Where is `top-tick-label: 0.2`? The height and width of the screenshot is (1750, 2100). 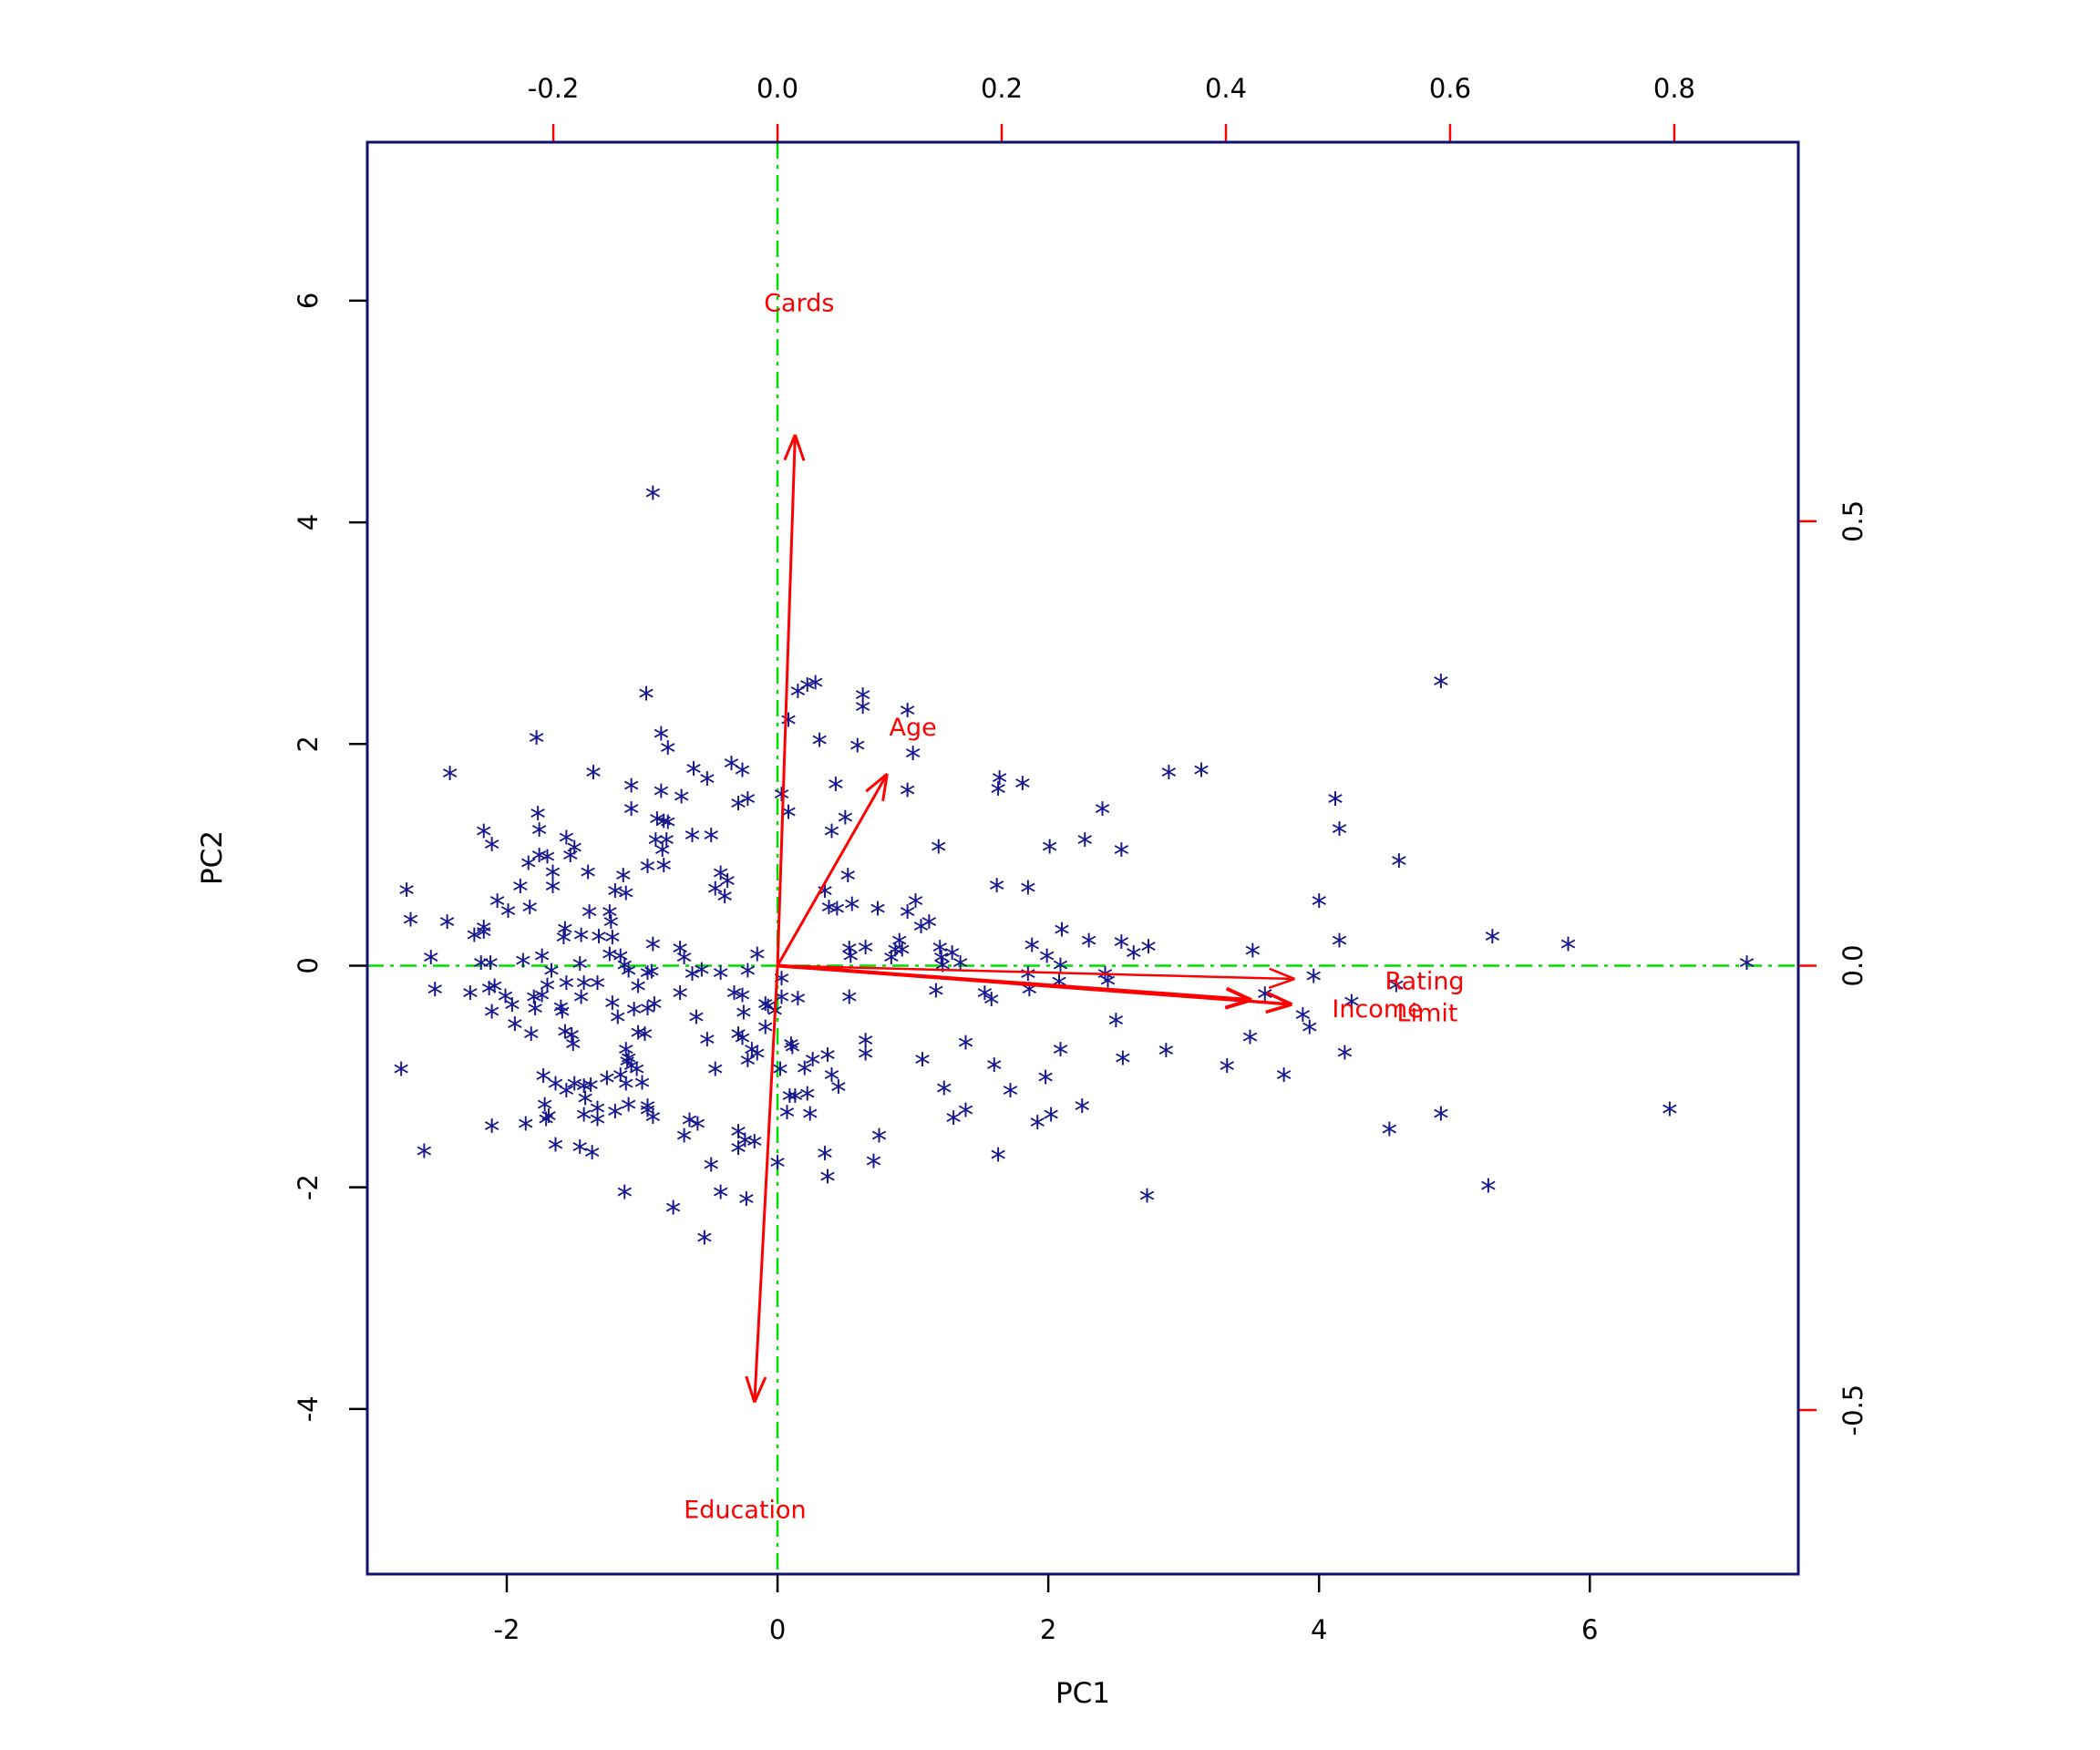
top-tick-label: 0.2 is located at coordinates (1002, 88).